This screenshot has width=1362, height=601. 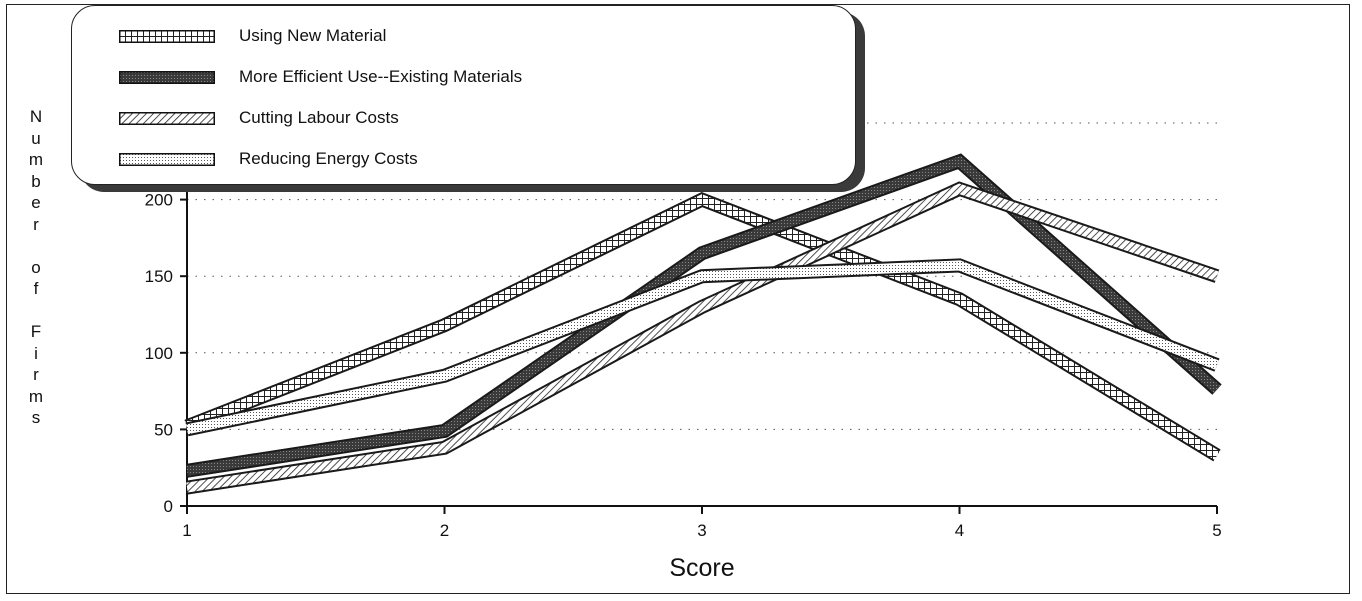 What do you see at coordinates (36, 353) in the screenshot?
I see `y-axis-label-char: i` at bounding box center [36, 353].